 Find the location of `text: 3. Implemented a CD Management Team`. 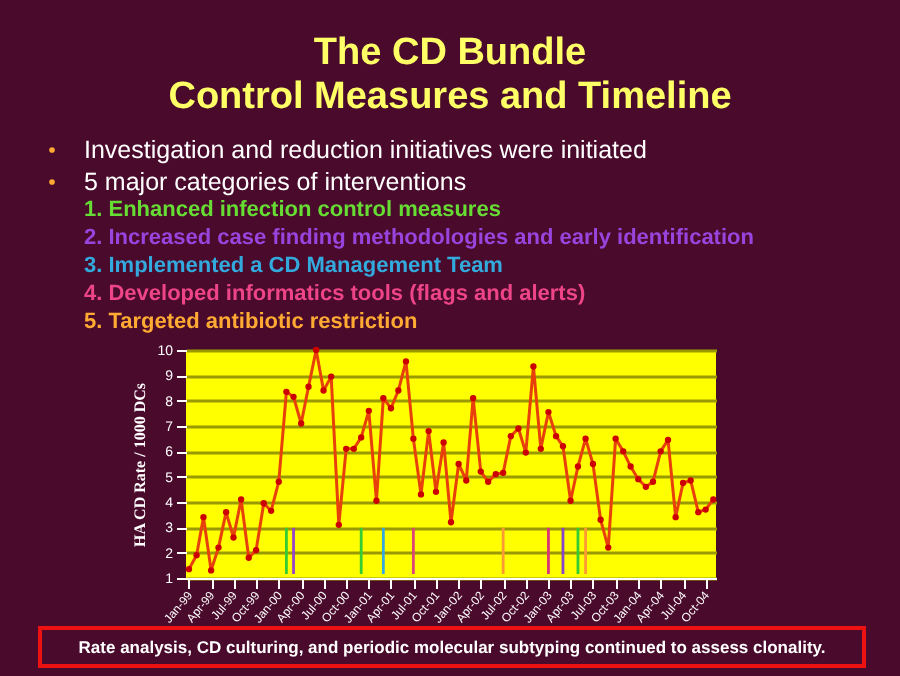

text: 3. Implemented a CD Management Team is located at coordinates (294, 266).